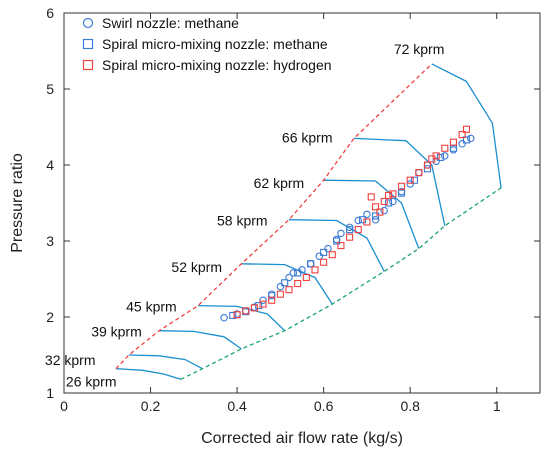  What do you see at coordinates (307, 137) in the screenshot?
I see `speed-label: 66 kprm` at bounding box center [307, 137].